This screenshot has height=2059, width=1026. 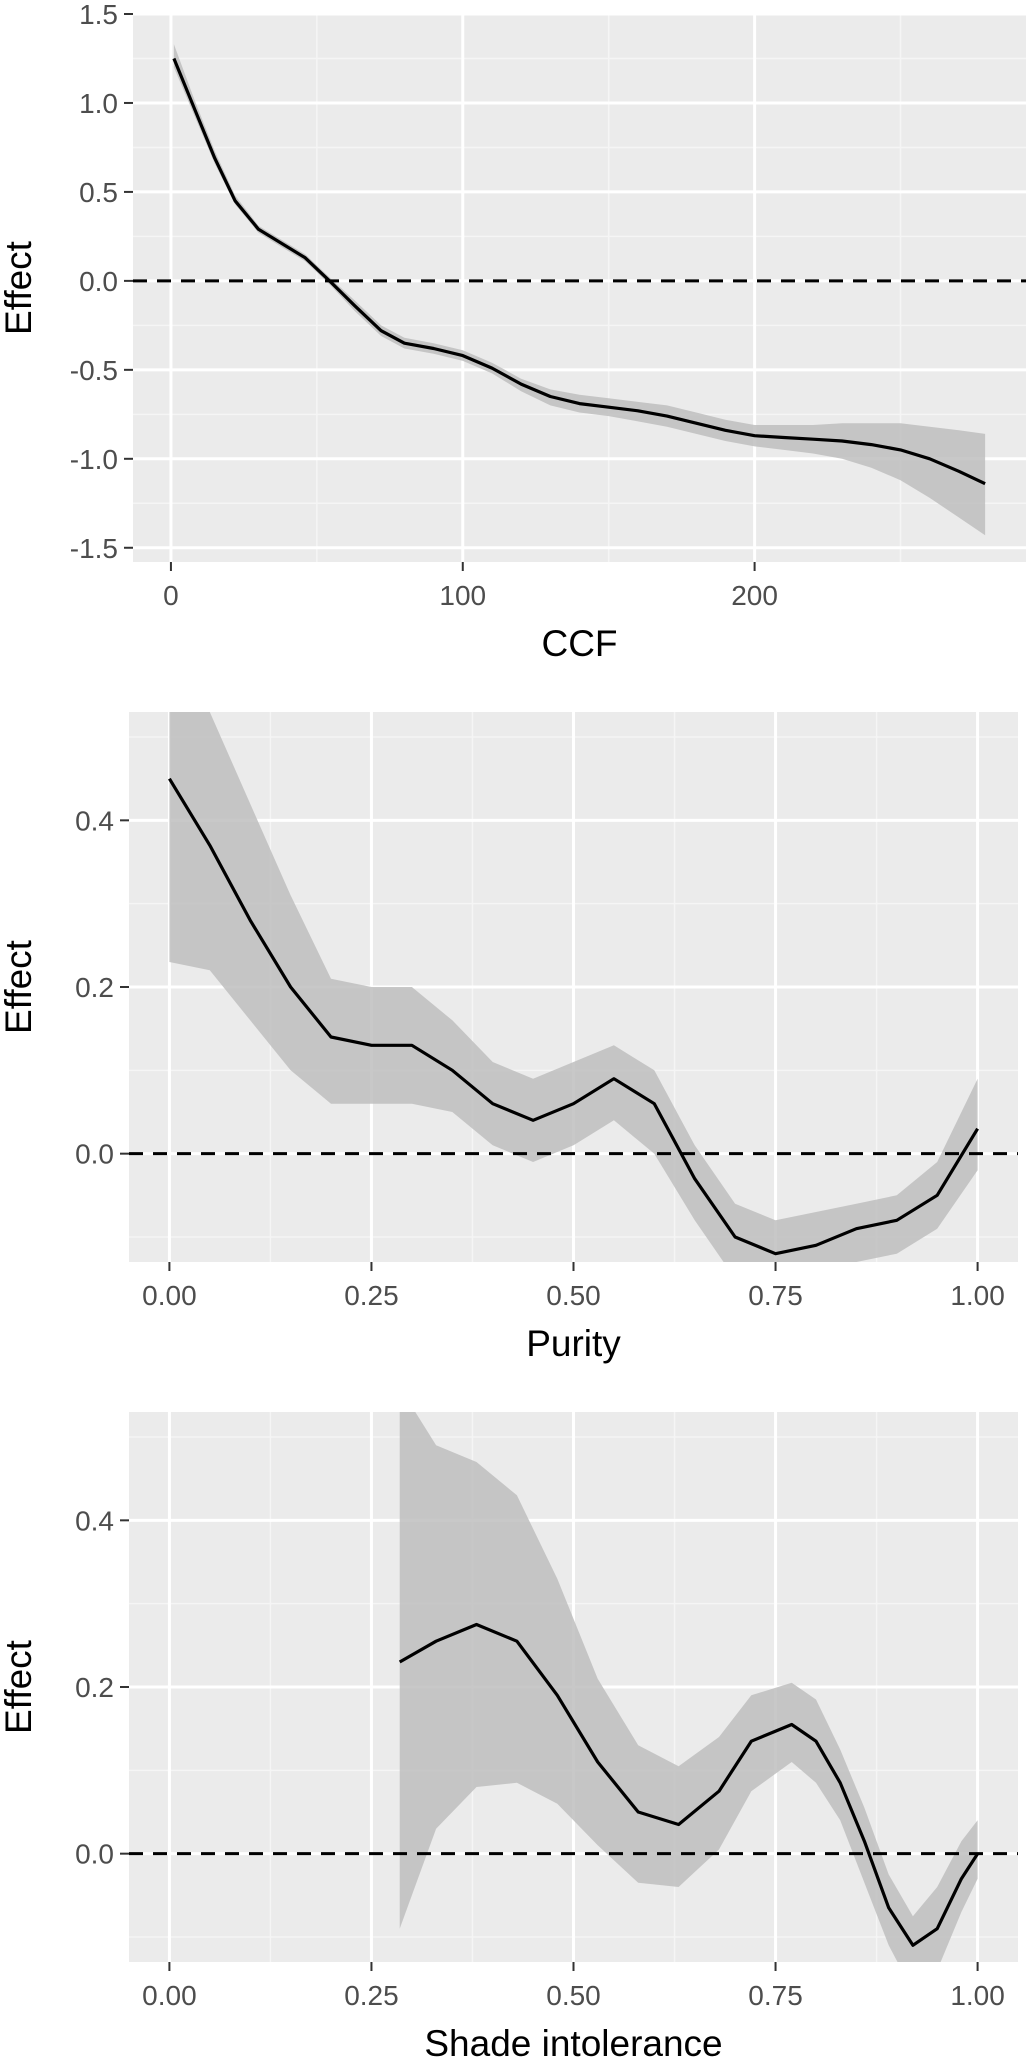 I want to click on effect-line, so click(x=688, y=1784).